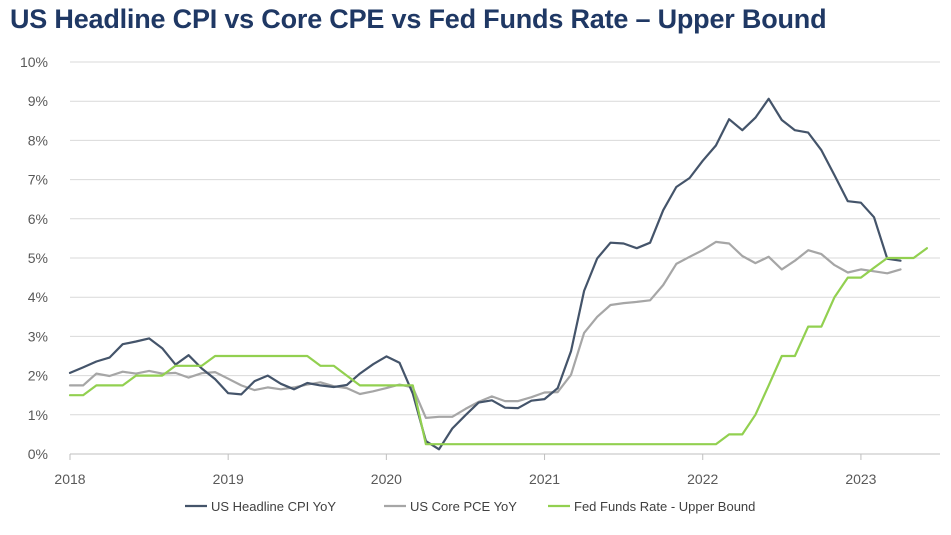  I want to click on x-tick-label: 2021, so click(544, 479).